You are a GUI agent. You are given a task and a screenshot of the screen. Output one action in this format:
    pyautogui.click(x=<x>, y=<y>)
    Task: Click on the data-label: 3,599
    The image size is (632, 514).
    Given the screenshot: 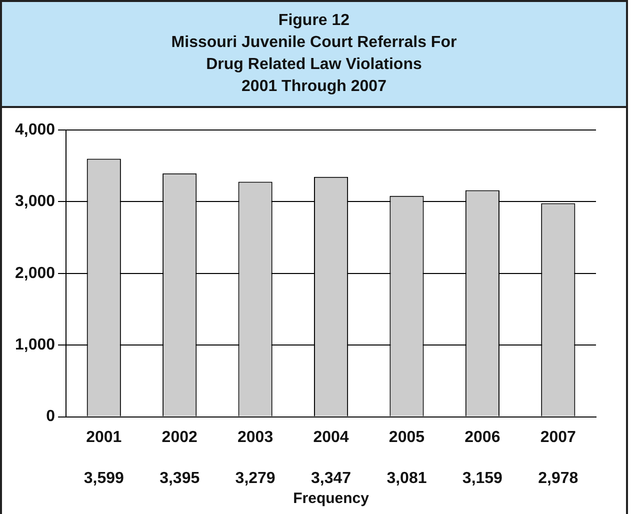 What is the action you would take?
    pyautogui.click(x=104, y=479)
    